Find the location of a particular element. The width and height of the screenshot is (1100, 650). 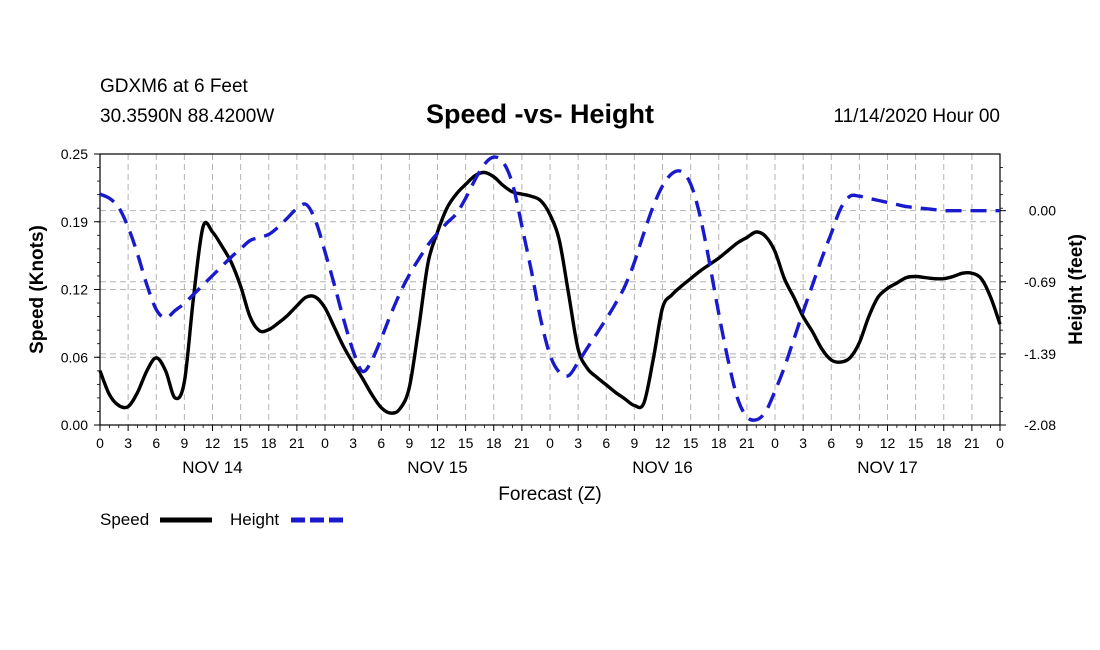

station-label: GDXM6 at 6 Feet is located at coordinates (174, 86).